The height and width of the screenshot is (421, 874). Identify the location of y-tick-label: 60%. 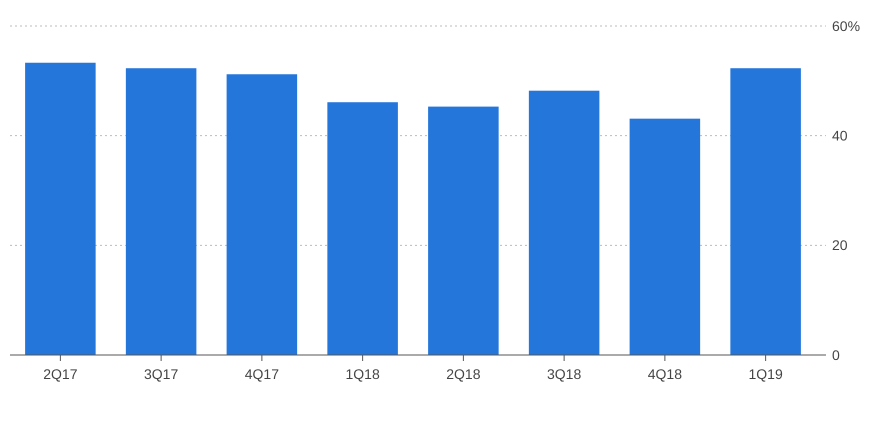
(846, 26).